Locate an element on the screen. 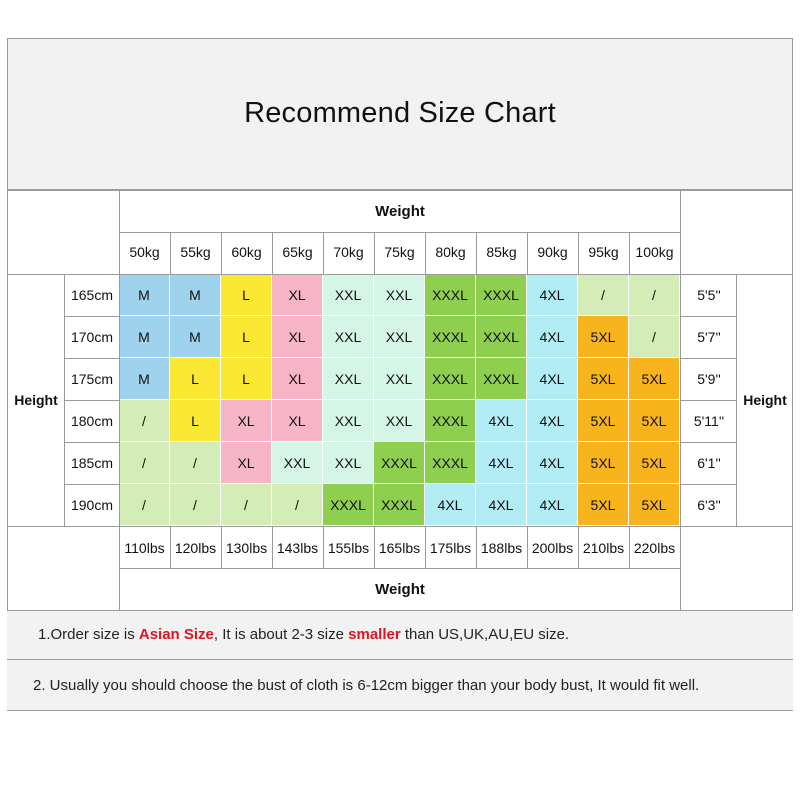 Image resolution: width=800 pixels, height=800 pixels. weight-kg-10: 100kg is located at coordinates (654, 252).